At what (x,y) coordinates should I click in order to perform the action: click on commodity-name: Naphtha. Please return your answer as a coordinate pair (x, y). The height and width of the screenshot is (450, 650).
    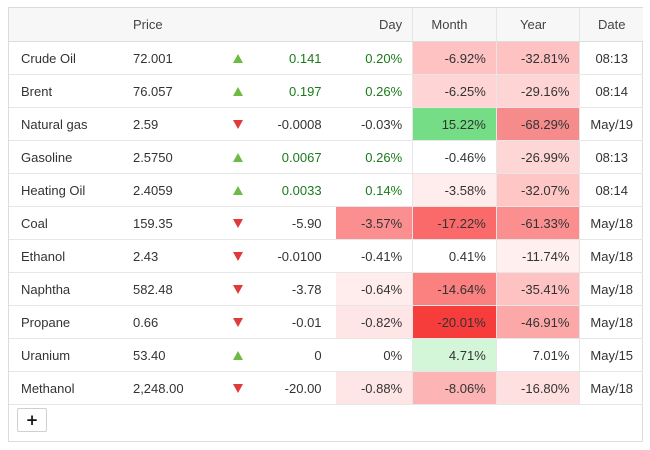
    Looking at the image, I should click on (71, 289).